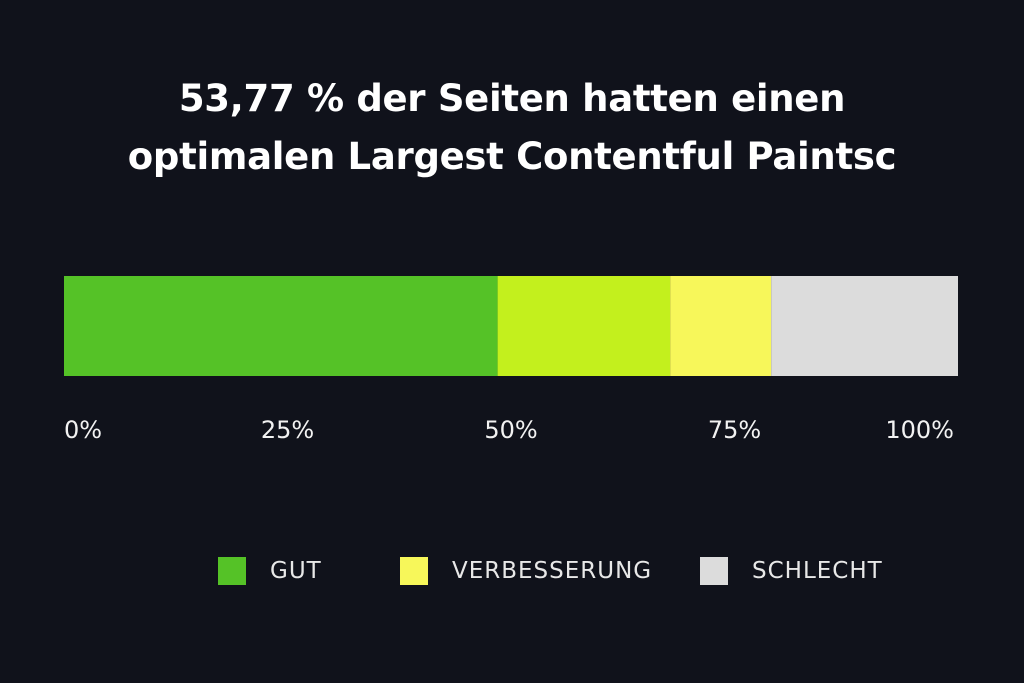  I want to click on x-tick-label: 0%, so click(83, 430).